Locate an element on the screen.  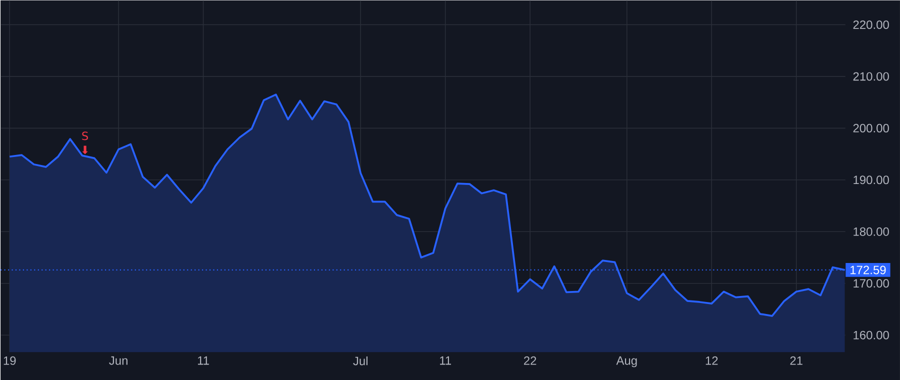
annotation: S is located at coordinates (85, 136).